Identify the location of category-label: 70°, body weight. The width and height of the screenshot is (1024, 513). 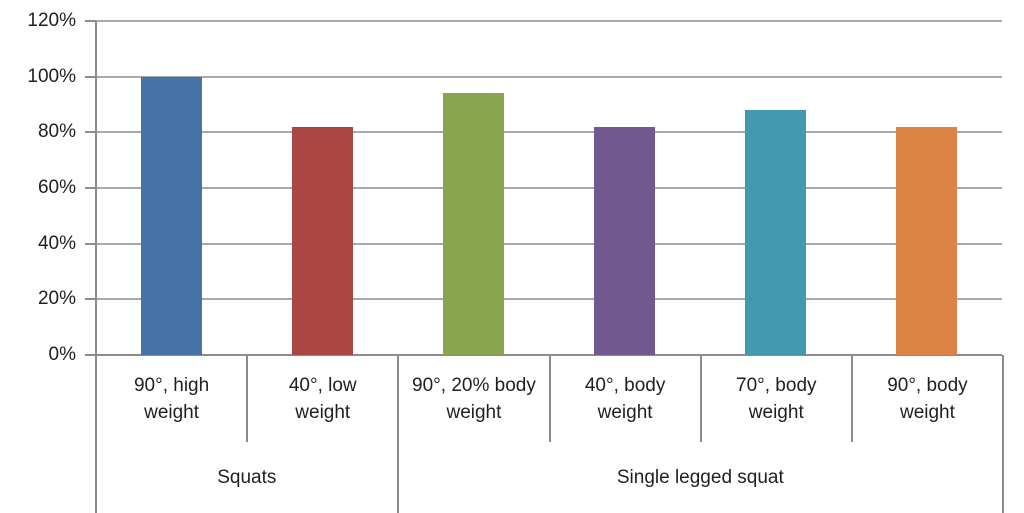
(777, 398).